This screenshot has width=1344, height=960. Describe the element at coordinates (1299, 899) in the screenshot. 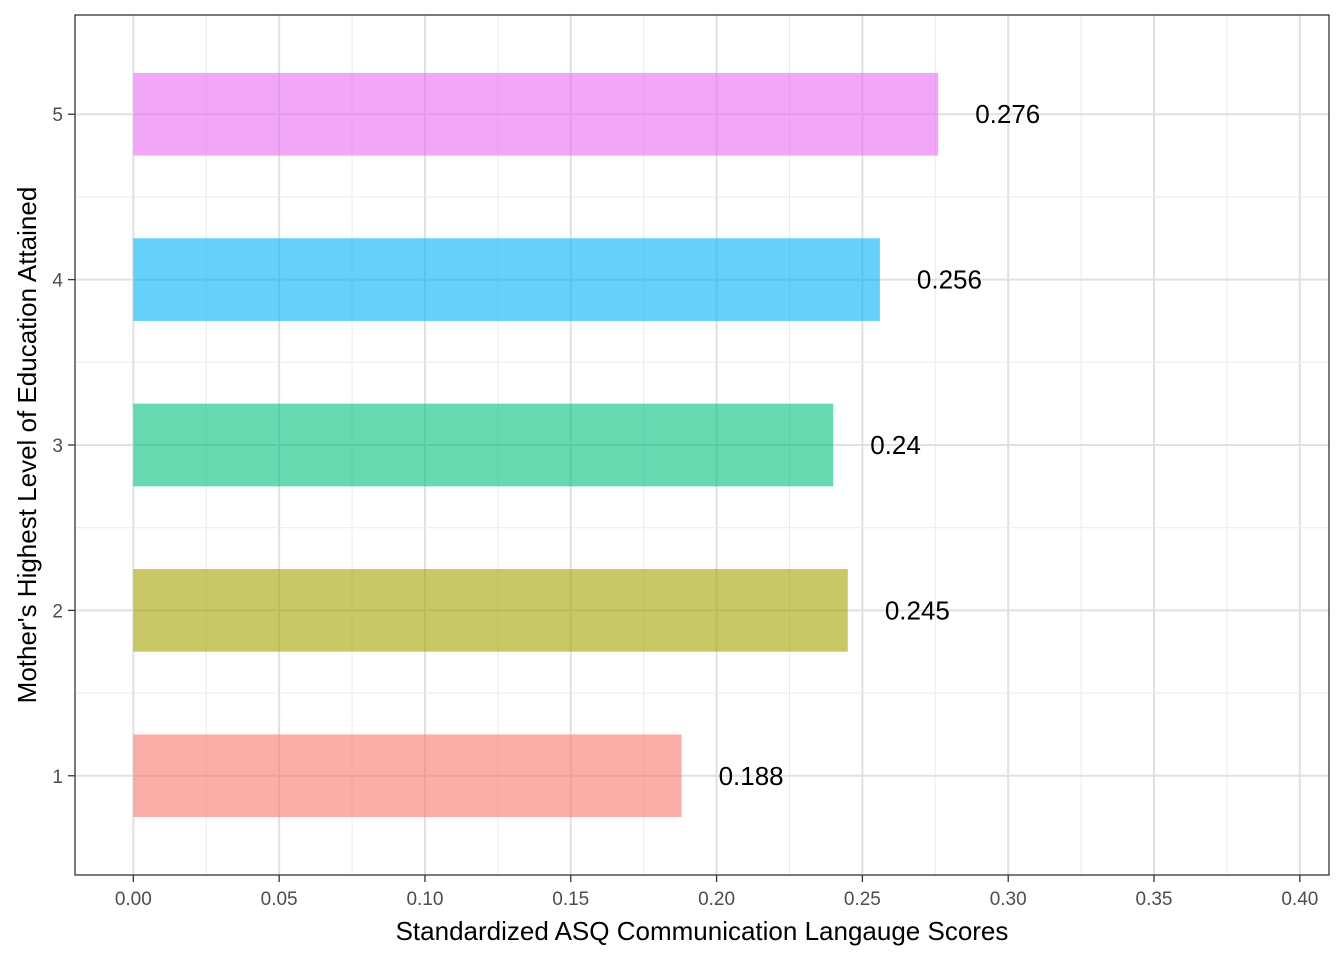

I see `x-tick-label: 0.40` at that location.